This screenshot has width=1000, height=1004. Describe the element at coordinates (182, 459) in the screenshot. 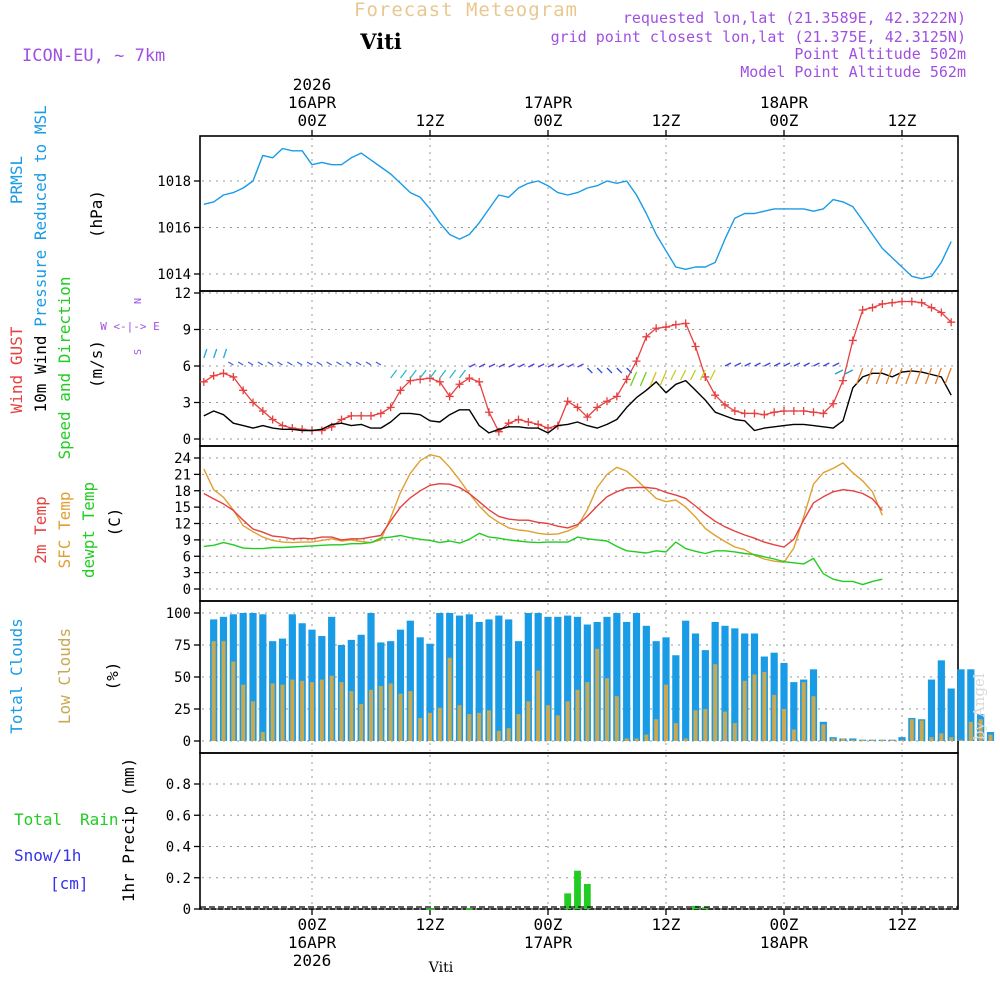

I see `temperature-ytick-label: 24` at that location.